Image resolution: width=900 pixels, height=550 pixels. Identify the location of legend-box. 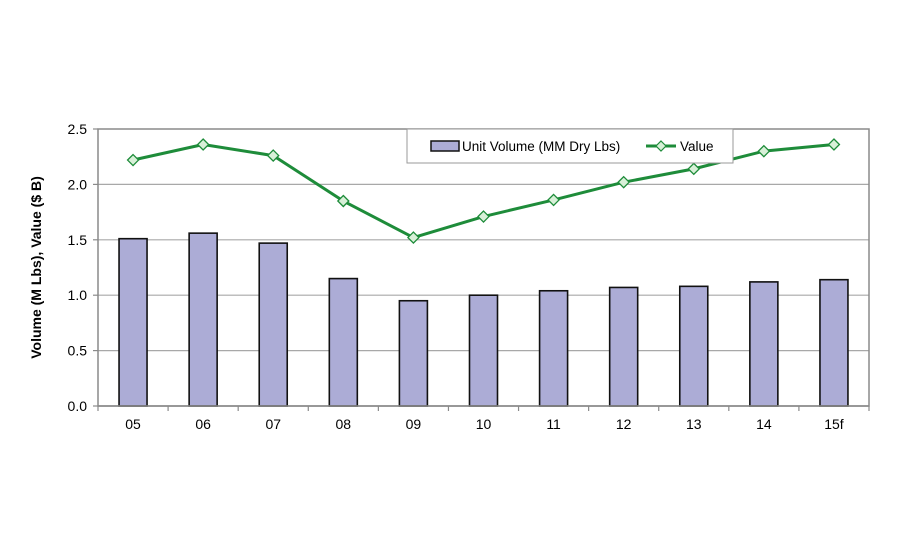
(570, 146).